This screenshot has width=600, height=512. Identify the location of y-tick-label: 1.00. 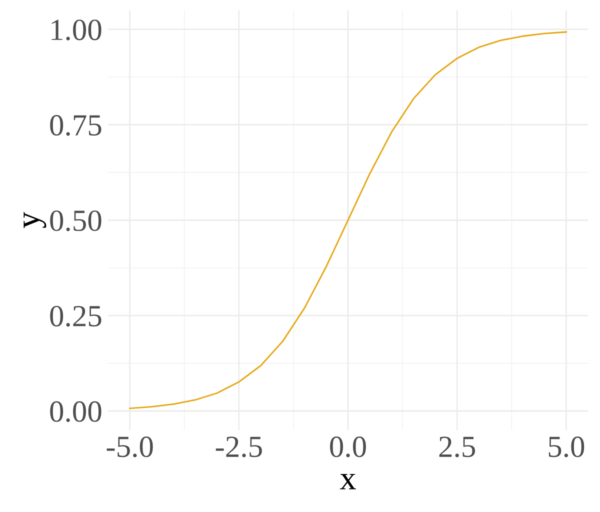
(77, 30).